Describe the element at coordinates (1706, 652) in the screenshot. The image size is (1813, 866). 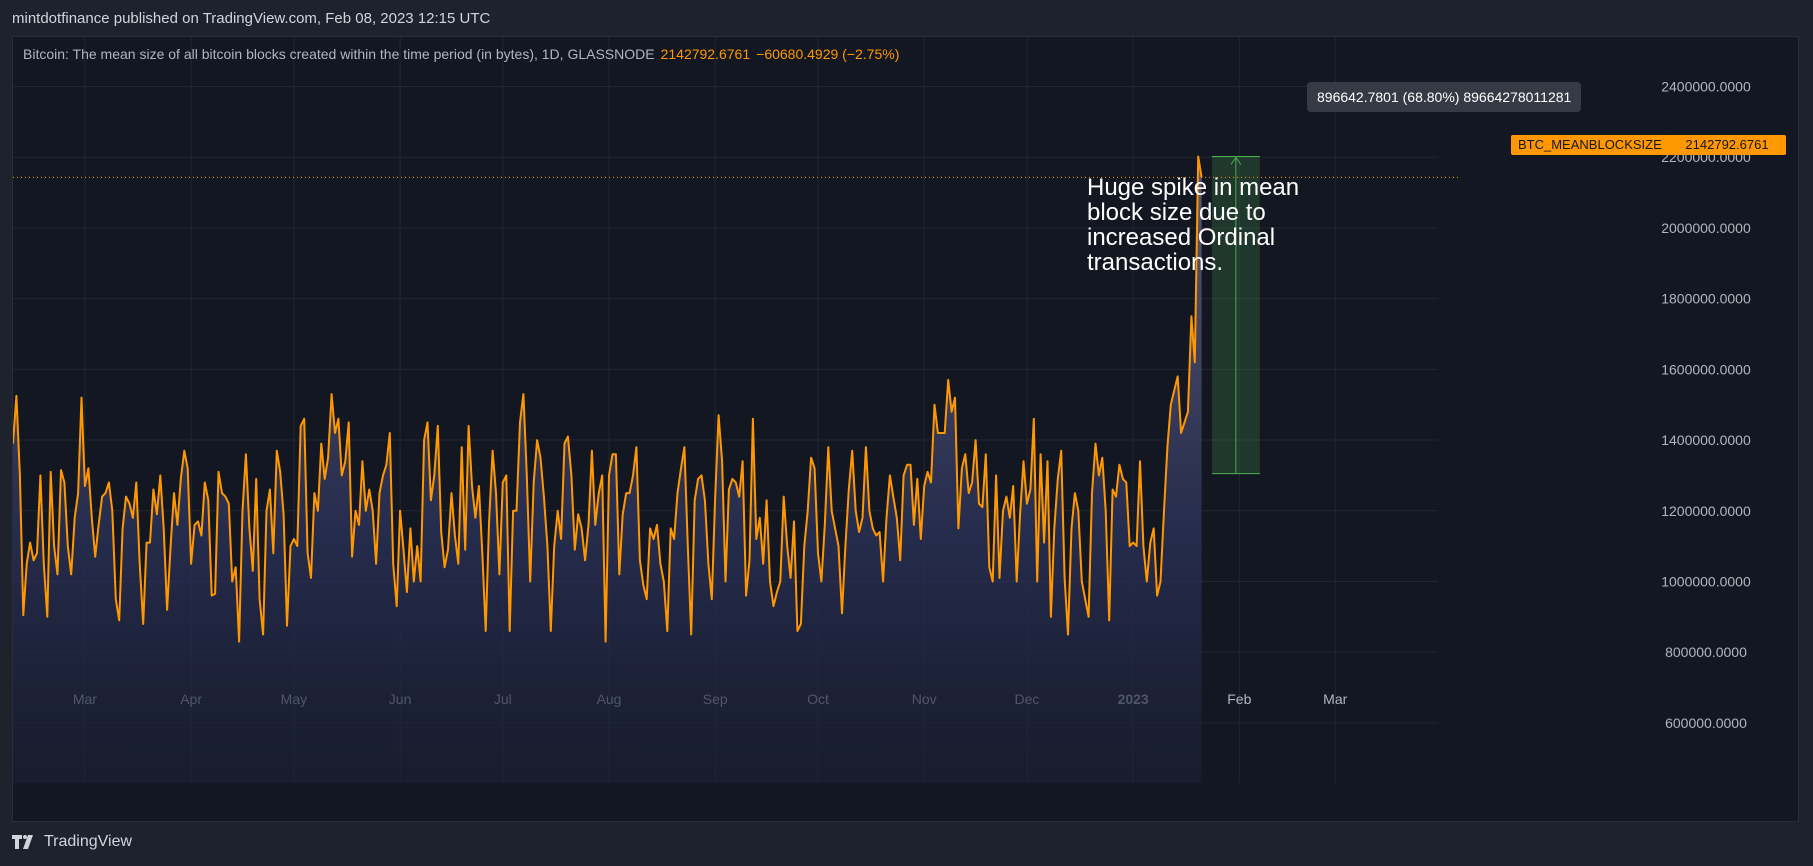
I see `y-tick-label: 800000.0000` at that location.